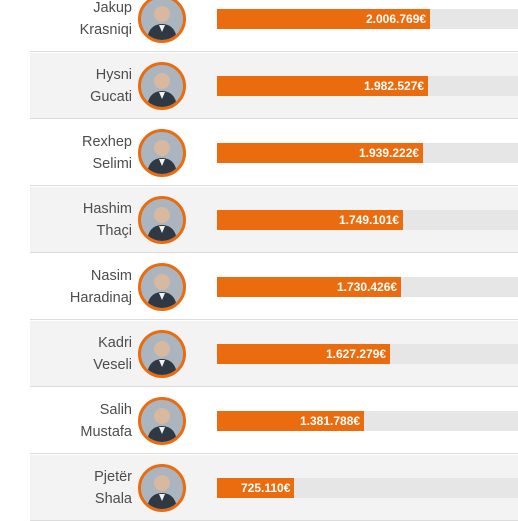  Describe the element at coordinates (81, 488) in the screenshot. I see `person-name: Pjetër Shala` at that location.